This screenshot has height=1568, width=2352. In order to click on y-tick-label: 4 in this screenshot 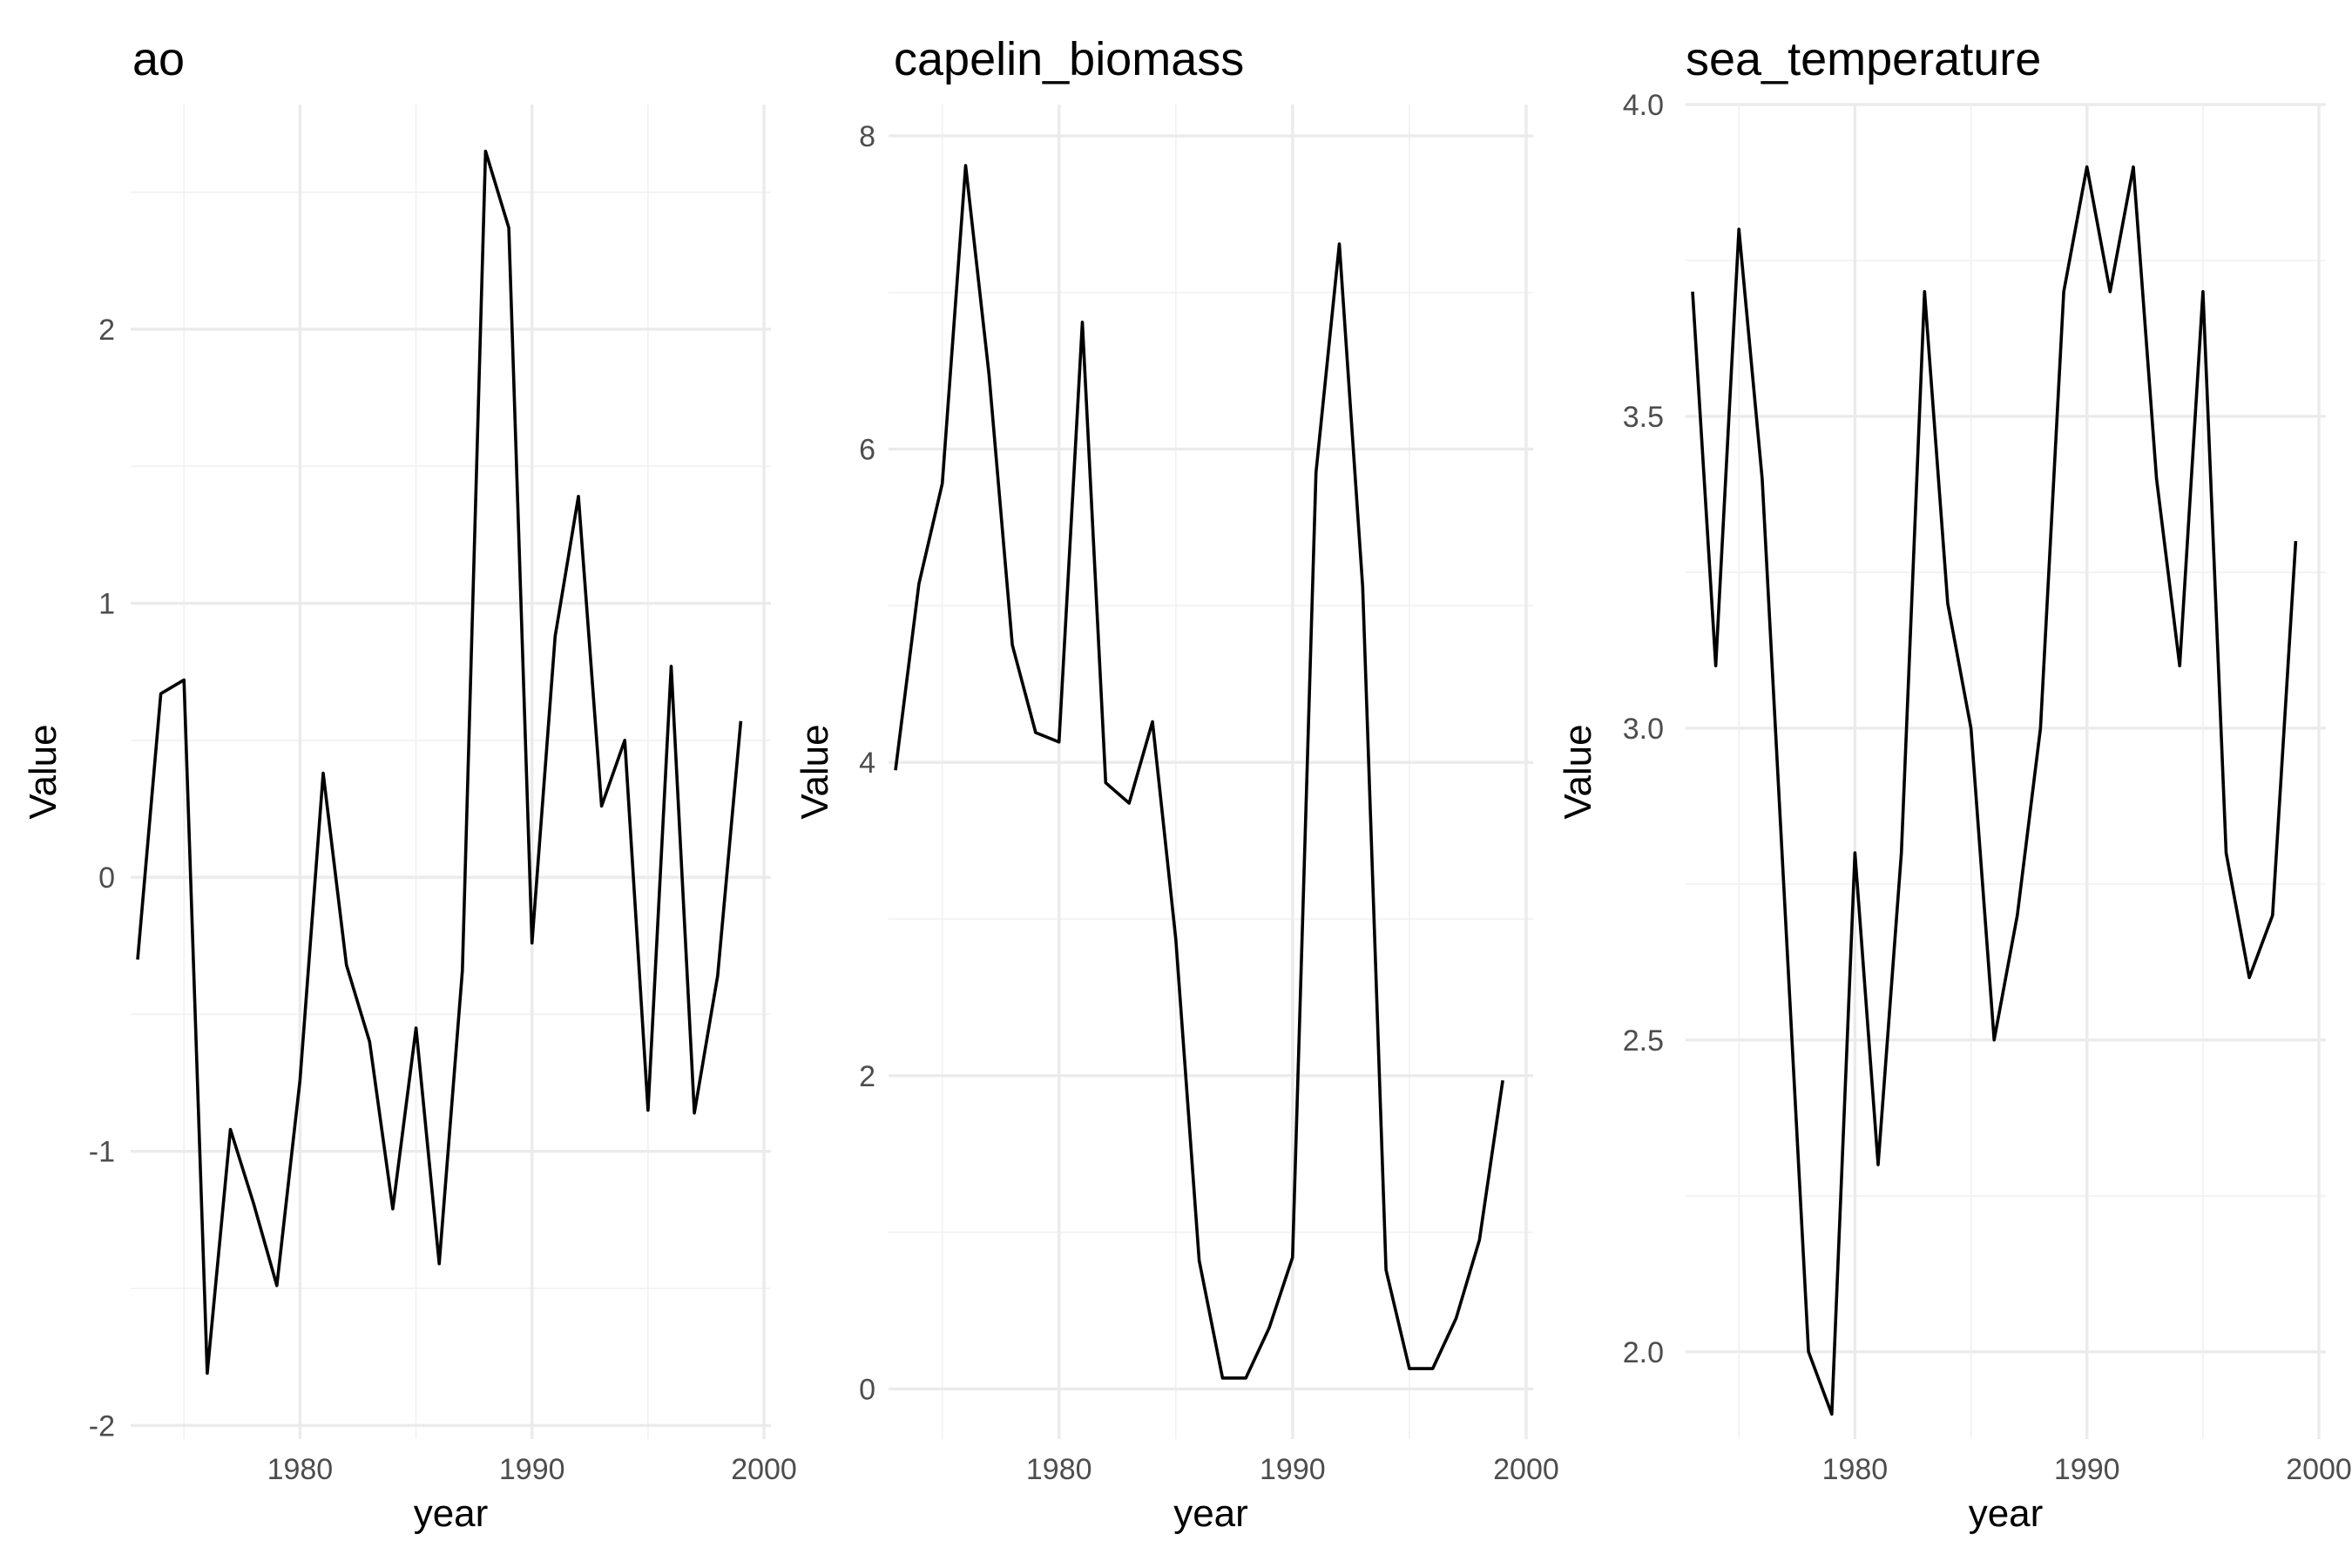, I will do `click(867, 763)`.